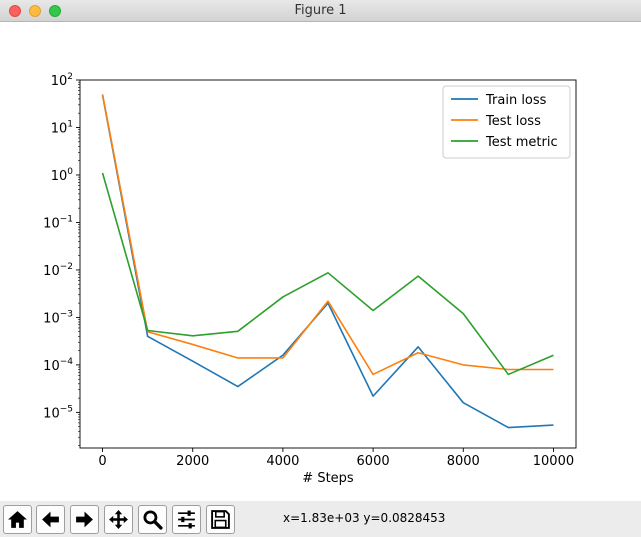 Image resolution: width=641 pixels, height=537 pixels. Describe the element at coordinates (553, 461) in the screenshot. I see `x-tick-label: 10000` at that location.